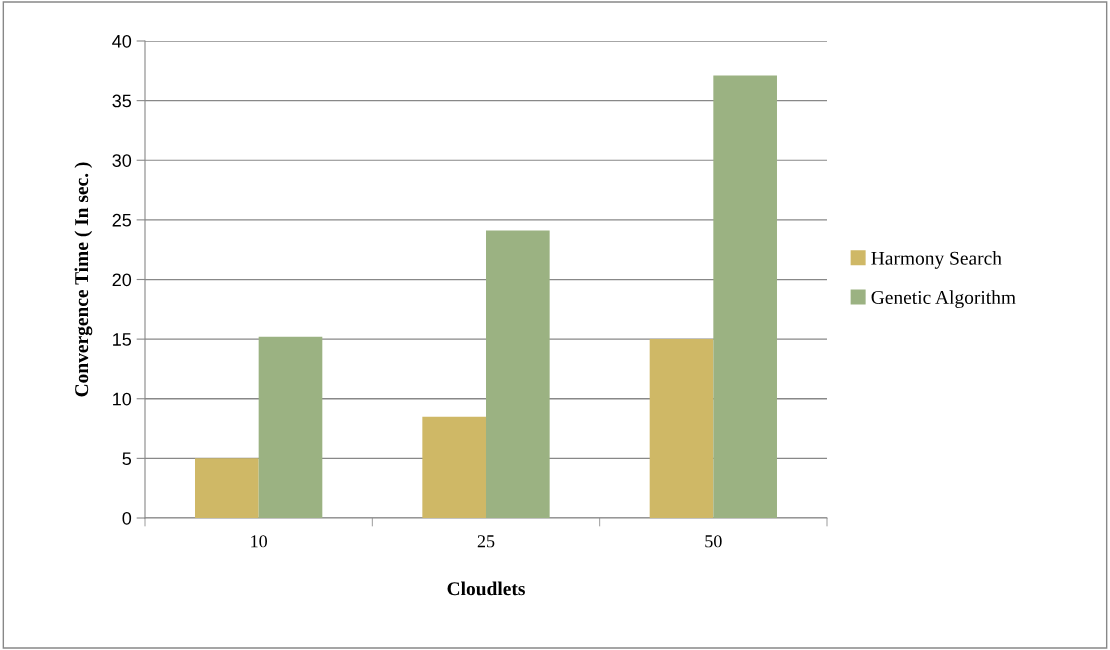 This screenshot has height=650, width=1110. I want to click on y-tick-label: 10, so click(122, 399).